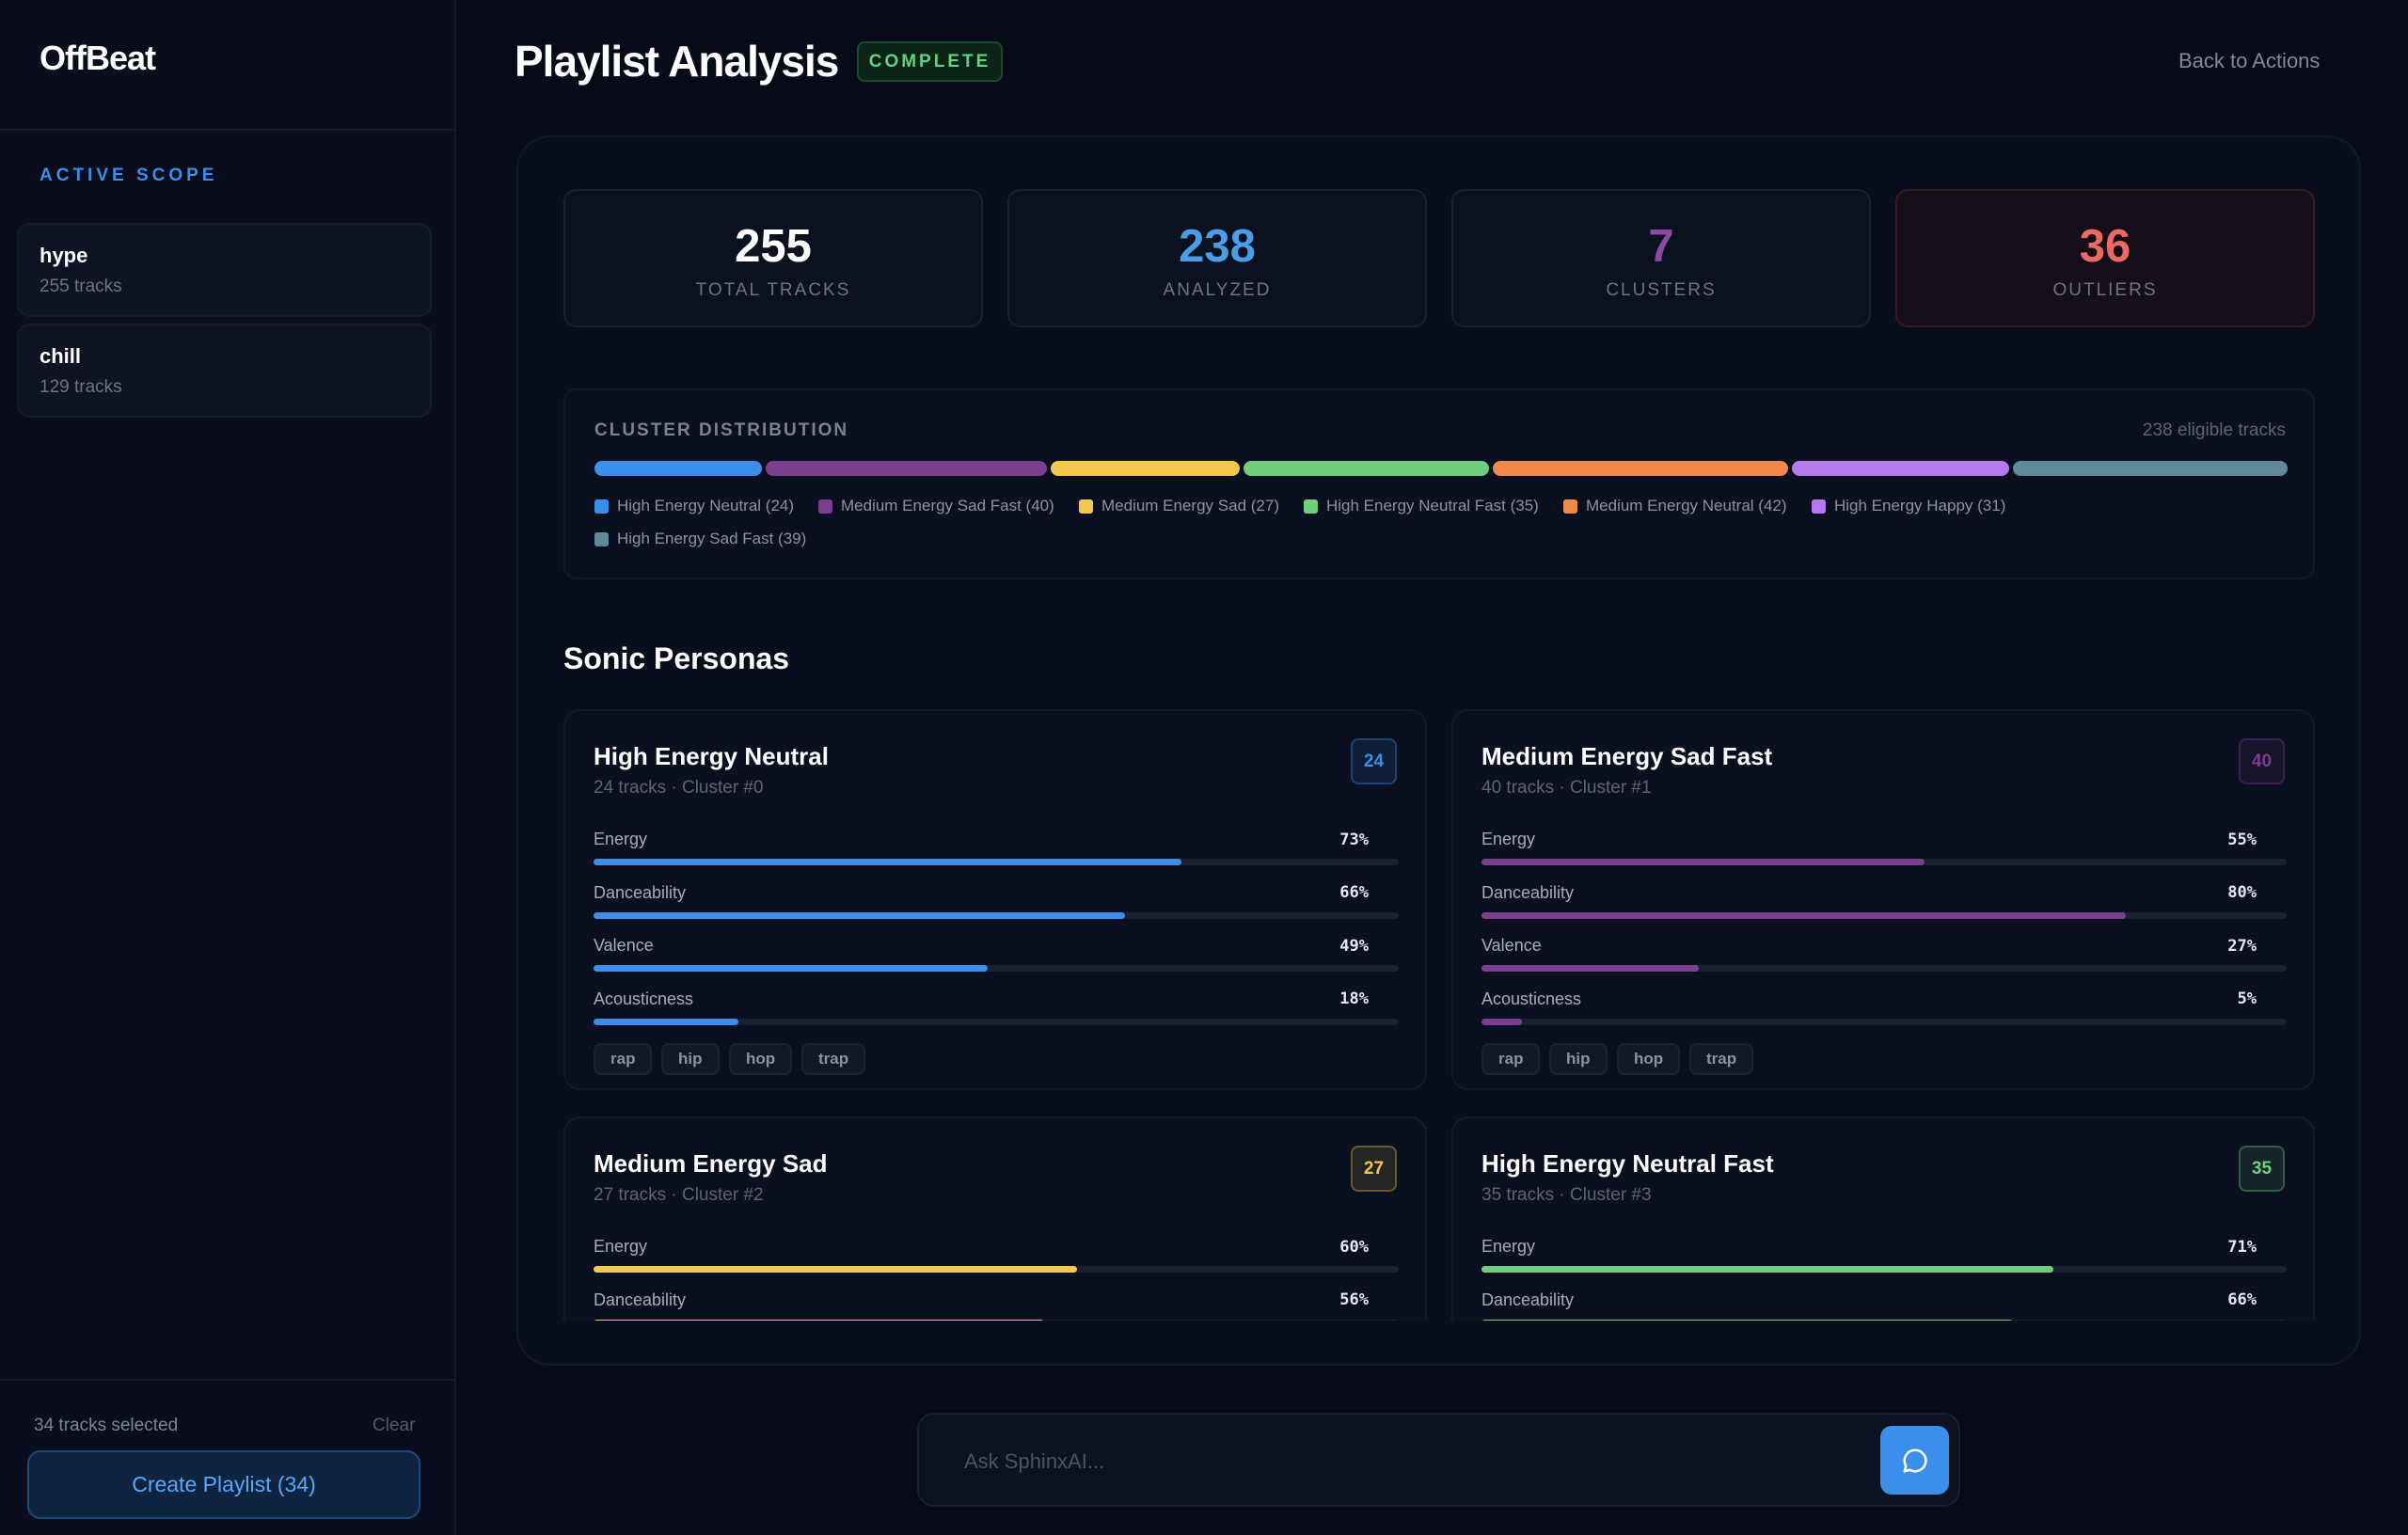 This screenshot has width=2408, height=1535. Describe the element at coordinates (64, 255) in the screenshot. I see `scope-name: hype` at that location.